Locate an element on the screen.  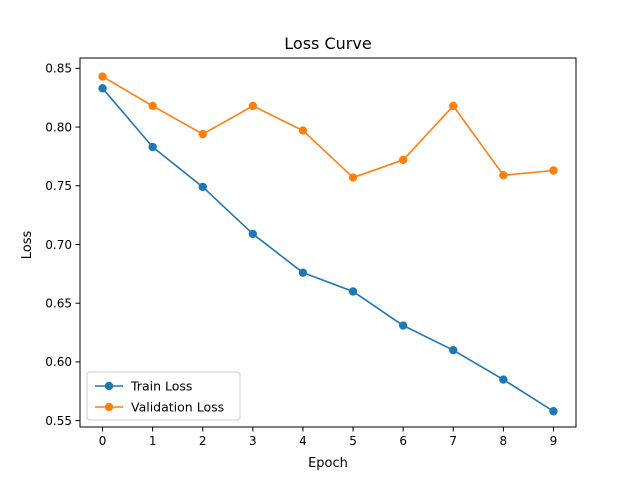
x-axis-label: Epoch is located at coordinates (328, 463).